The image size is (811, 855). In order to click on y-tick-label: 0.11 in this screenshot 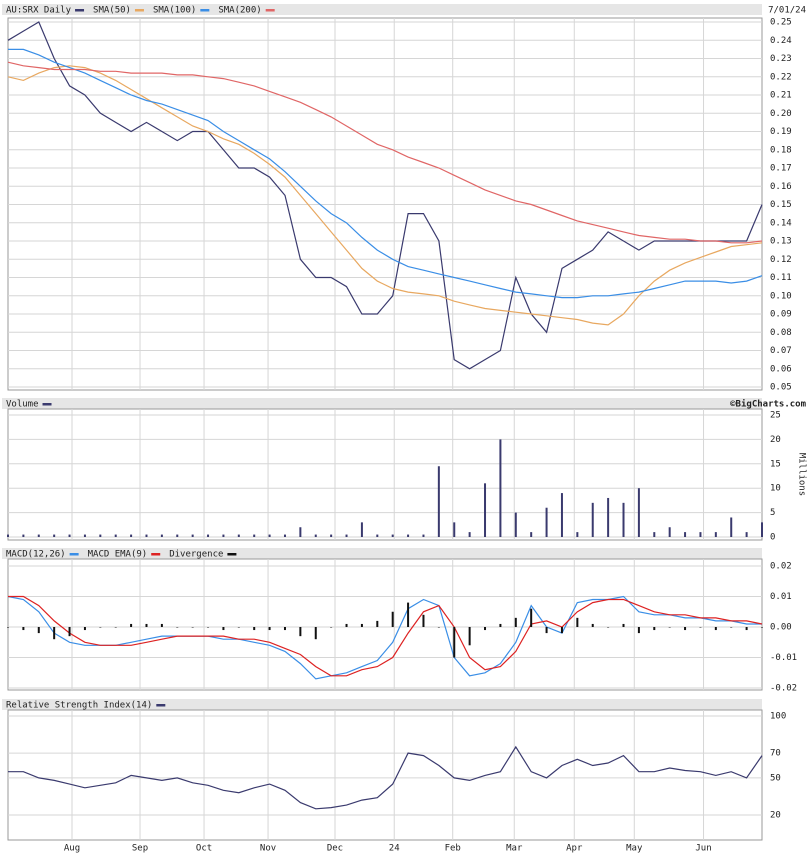, I will do `click(781, 278)`.